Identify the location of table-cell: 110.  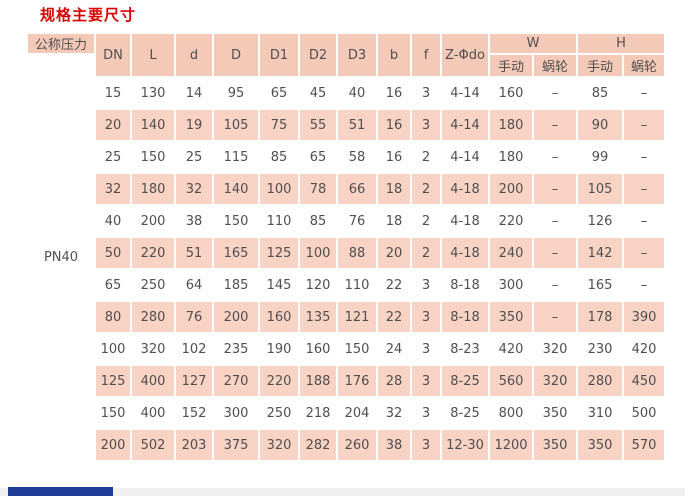
(357, 285).